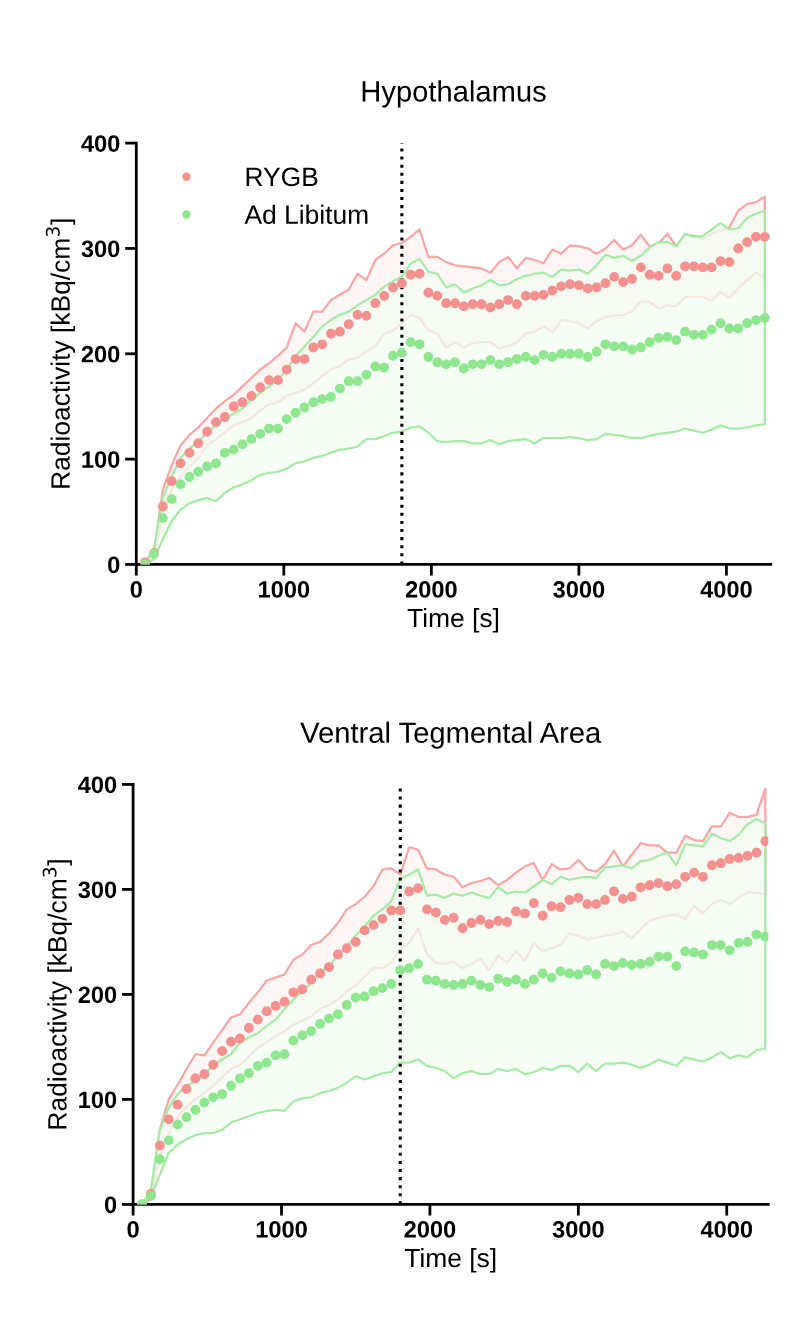 This screenshot has height=1325, width=797. I want to click on legend-label: Ad Libitum, so click(306, 214).